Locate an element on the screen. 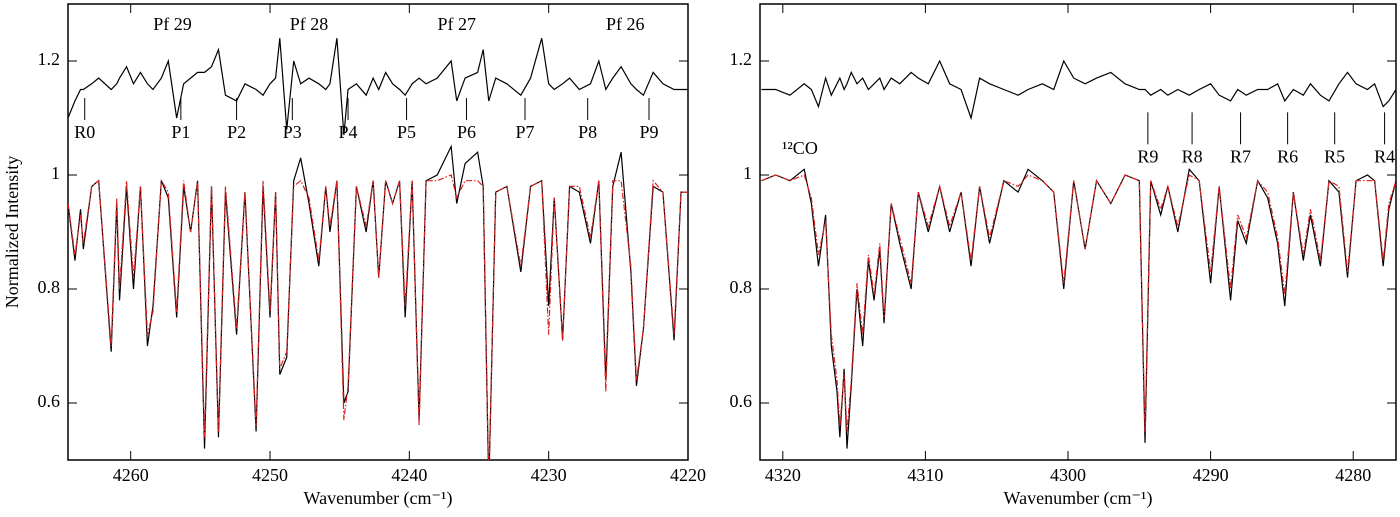 The width and height of the screenshot is (1400, 517). marker-label: P7 is located at coordinates (524, 132).